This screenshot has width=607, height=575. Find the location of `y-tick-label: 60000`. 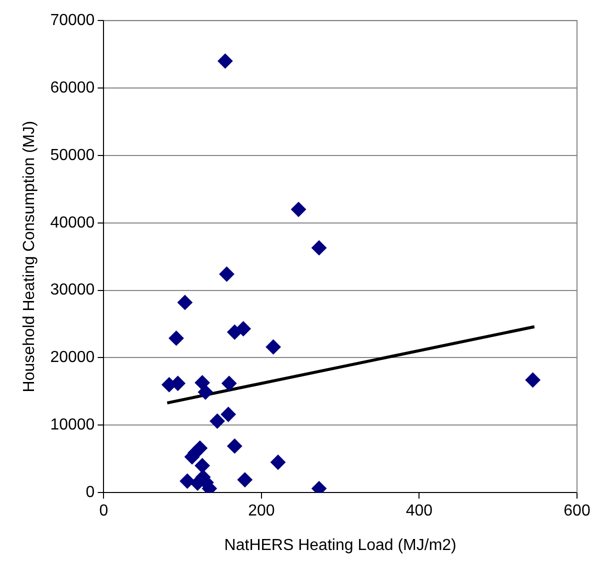

y-tick-label: 60000 is located at coordinates (72, 87).